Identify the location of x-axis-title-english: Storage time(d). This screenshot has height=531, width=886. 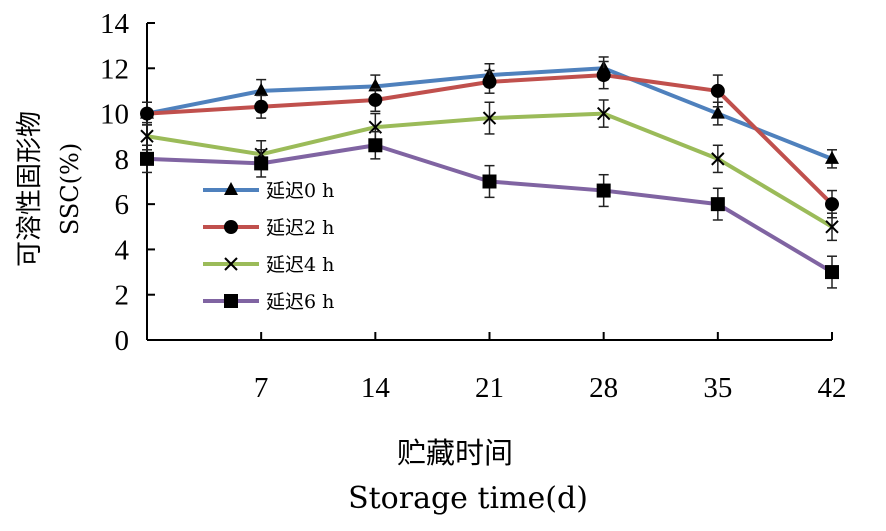
(468, 498).